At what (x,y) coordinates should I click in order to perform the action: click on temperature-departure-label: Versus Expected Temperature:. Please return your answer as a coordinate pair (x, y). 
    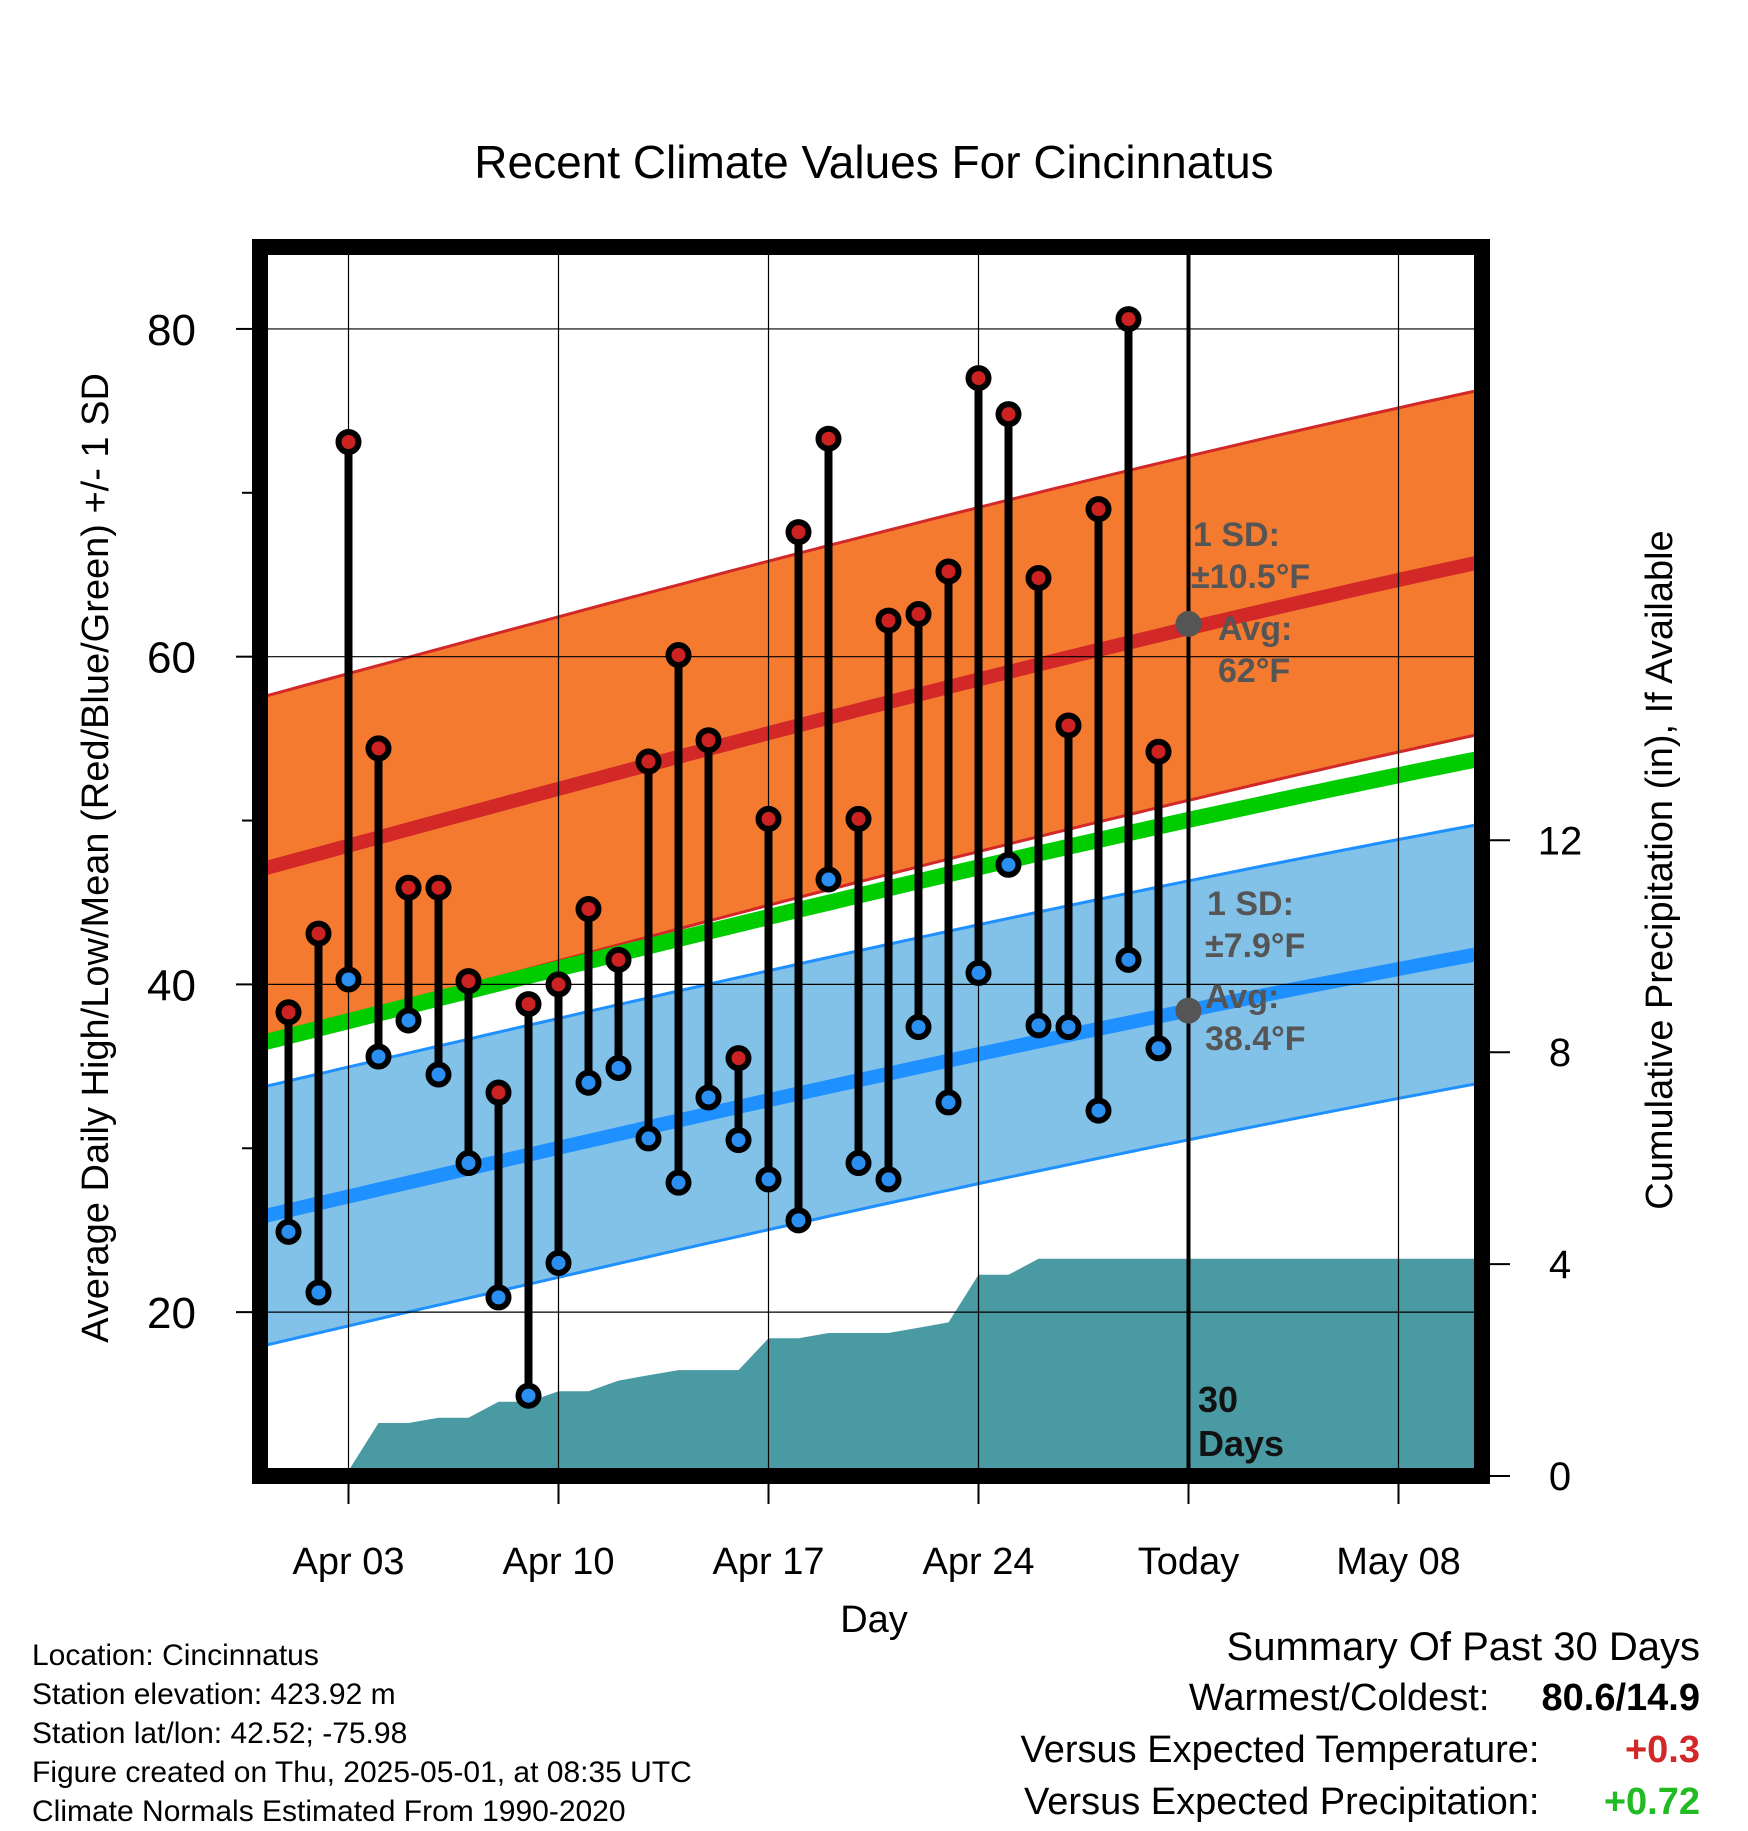
    Looking at the image, I should click on (1280, 1750).